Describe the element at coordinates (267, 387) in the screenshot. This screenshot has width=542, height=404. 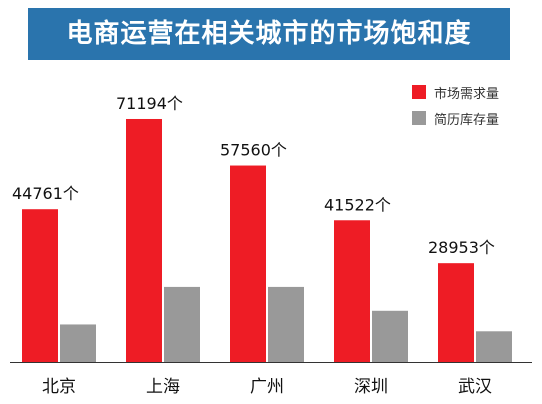
I see `x-tick-label-2: 广州` at that location.